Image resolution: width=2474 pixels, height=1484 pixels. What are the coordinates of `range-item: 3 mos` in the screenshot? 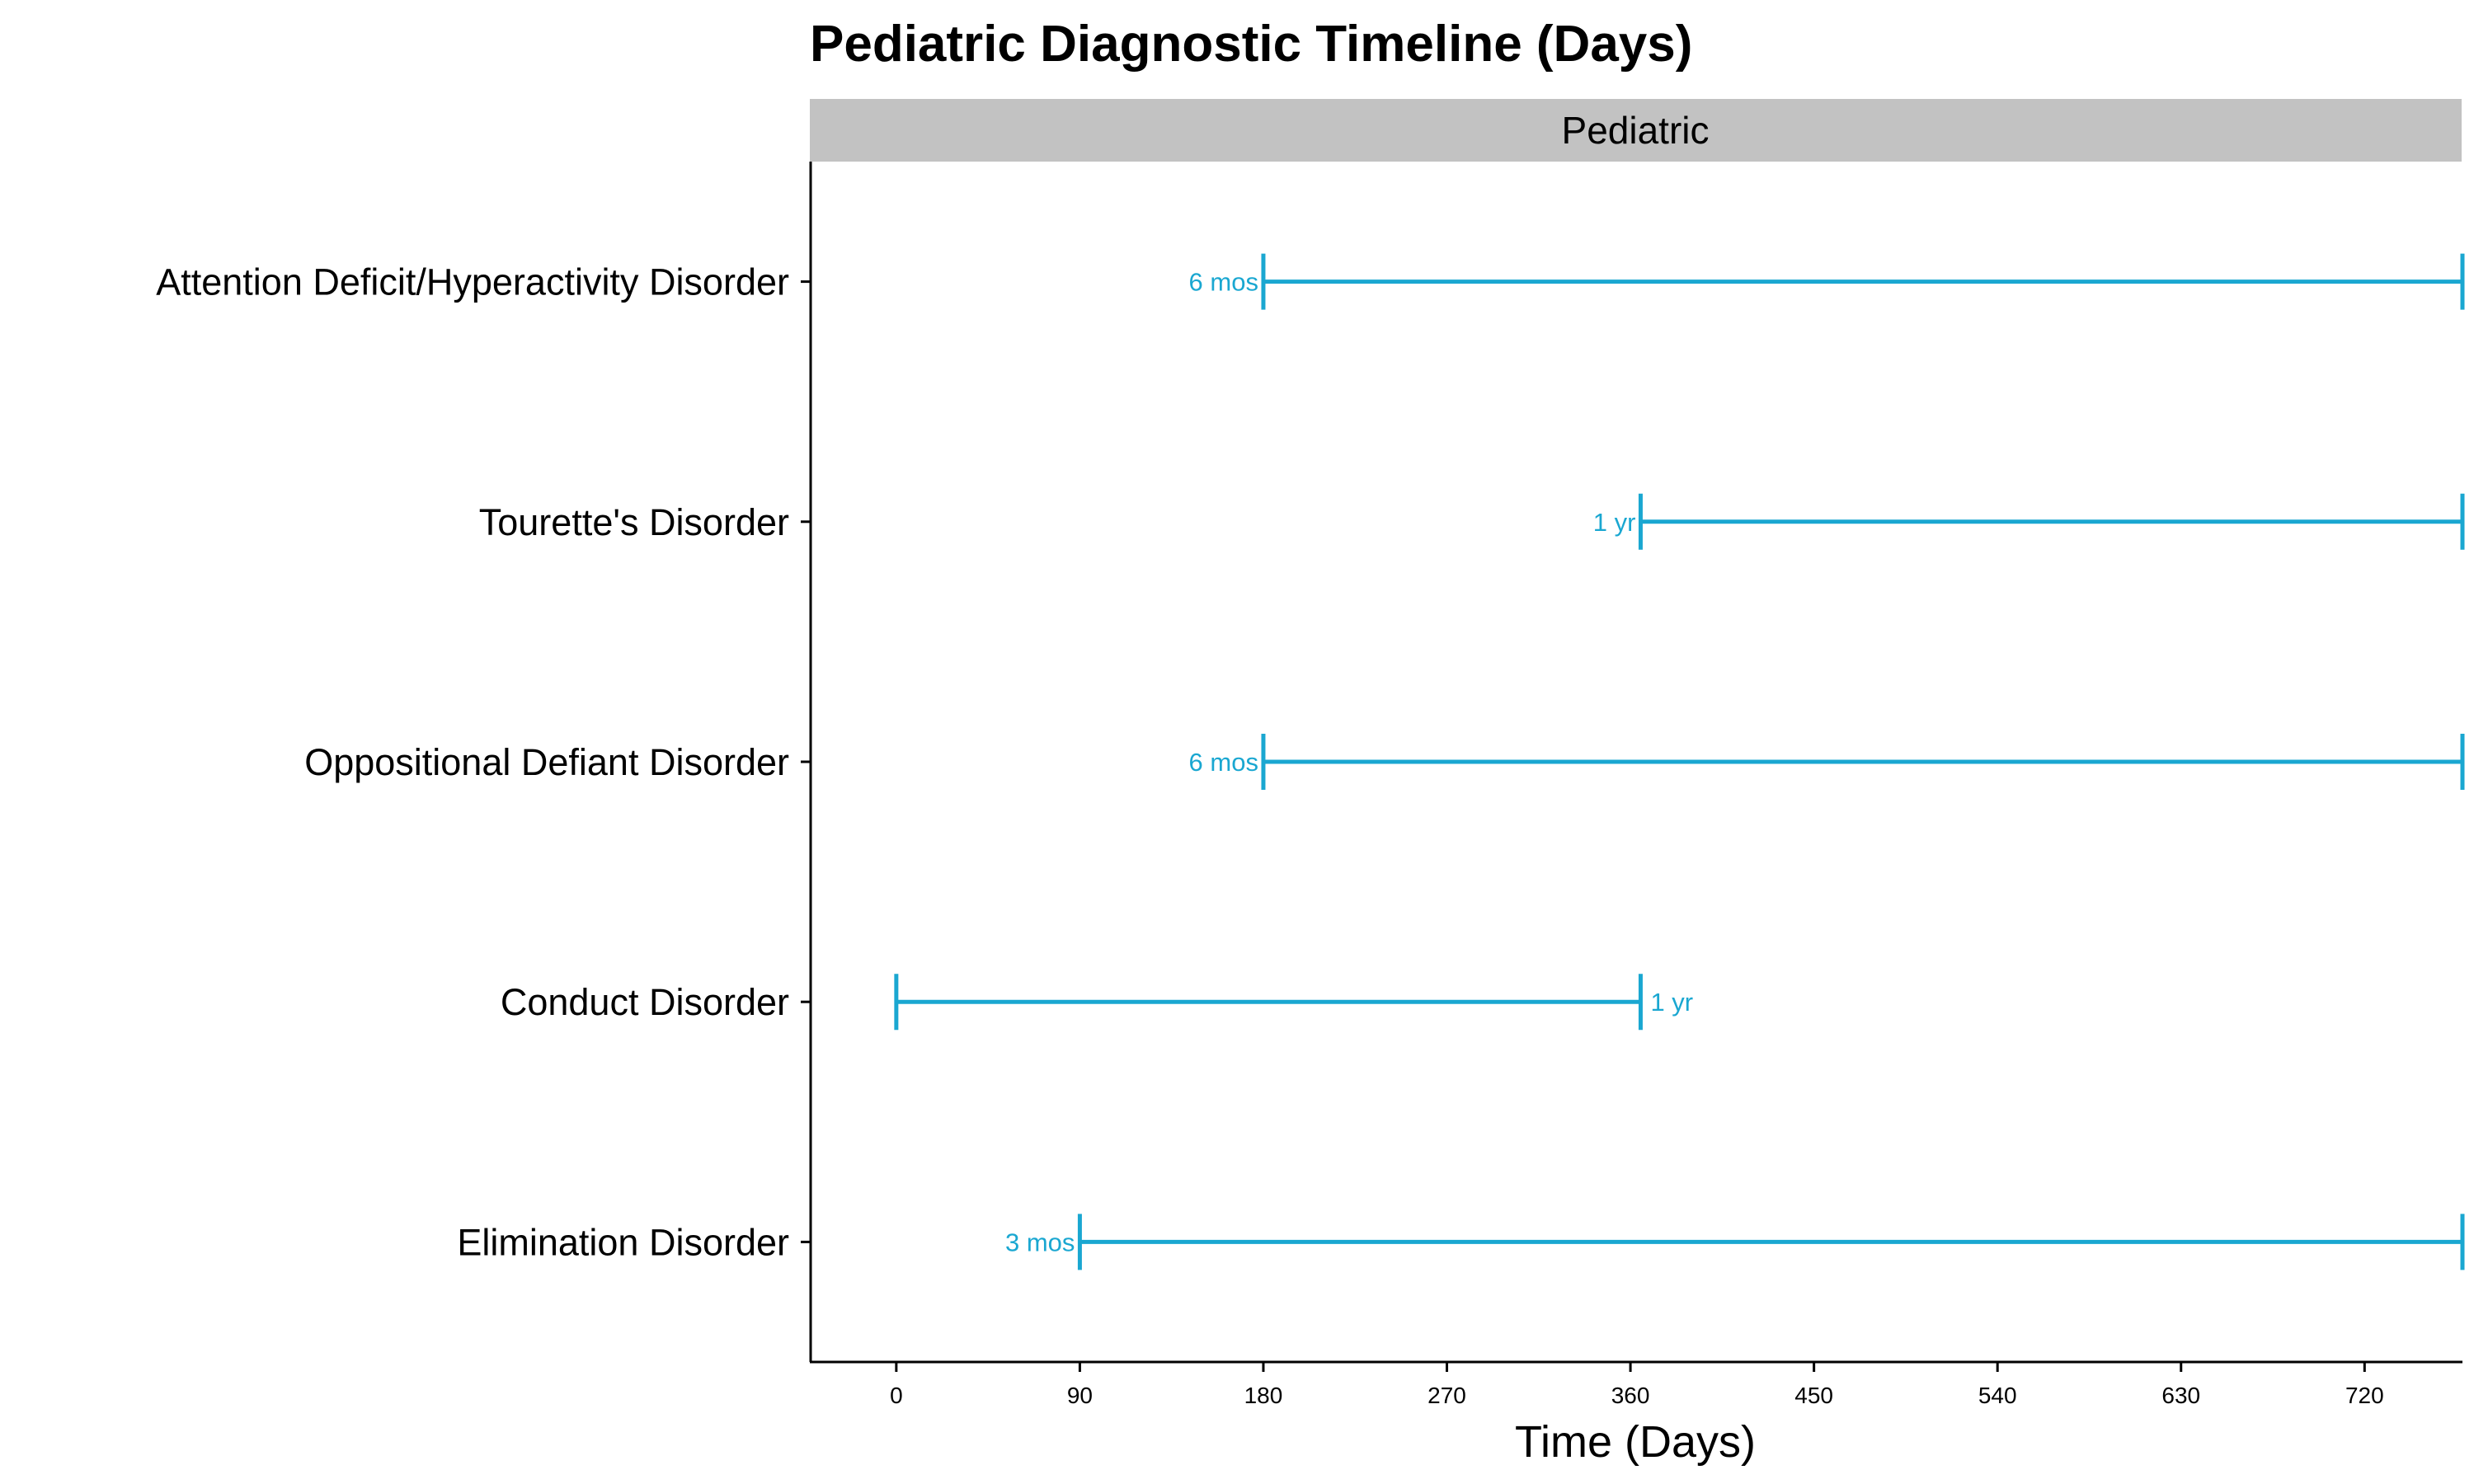 It's located at (1735, 1242).